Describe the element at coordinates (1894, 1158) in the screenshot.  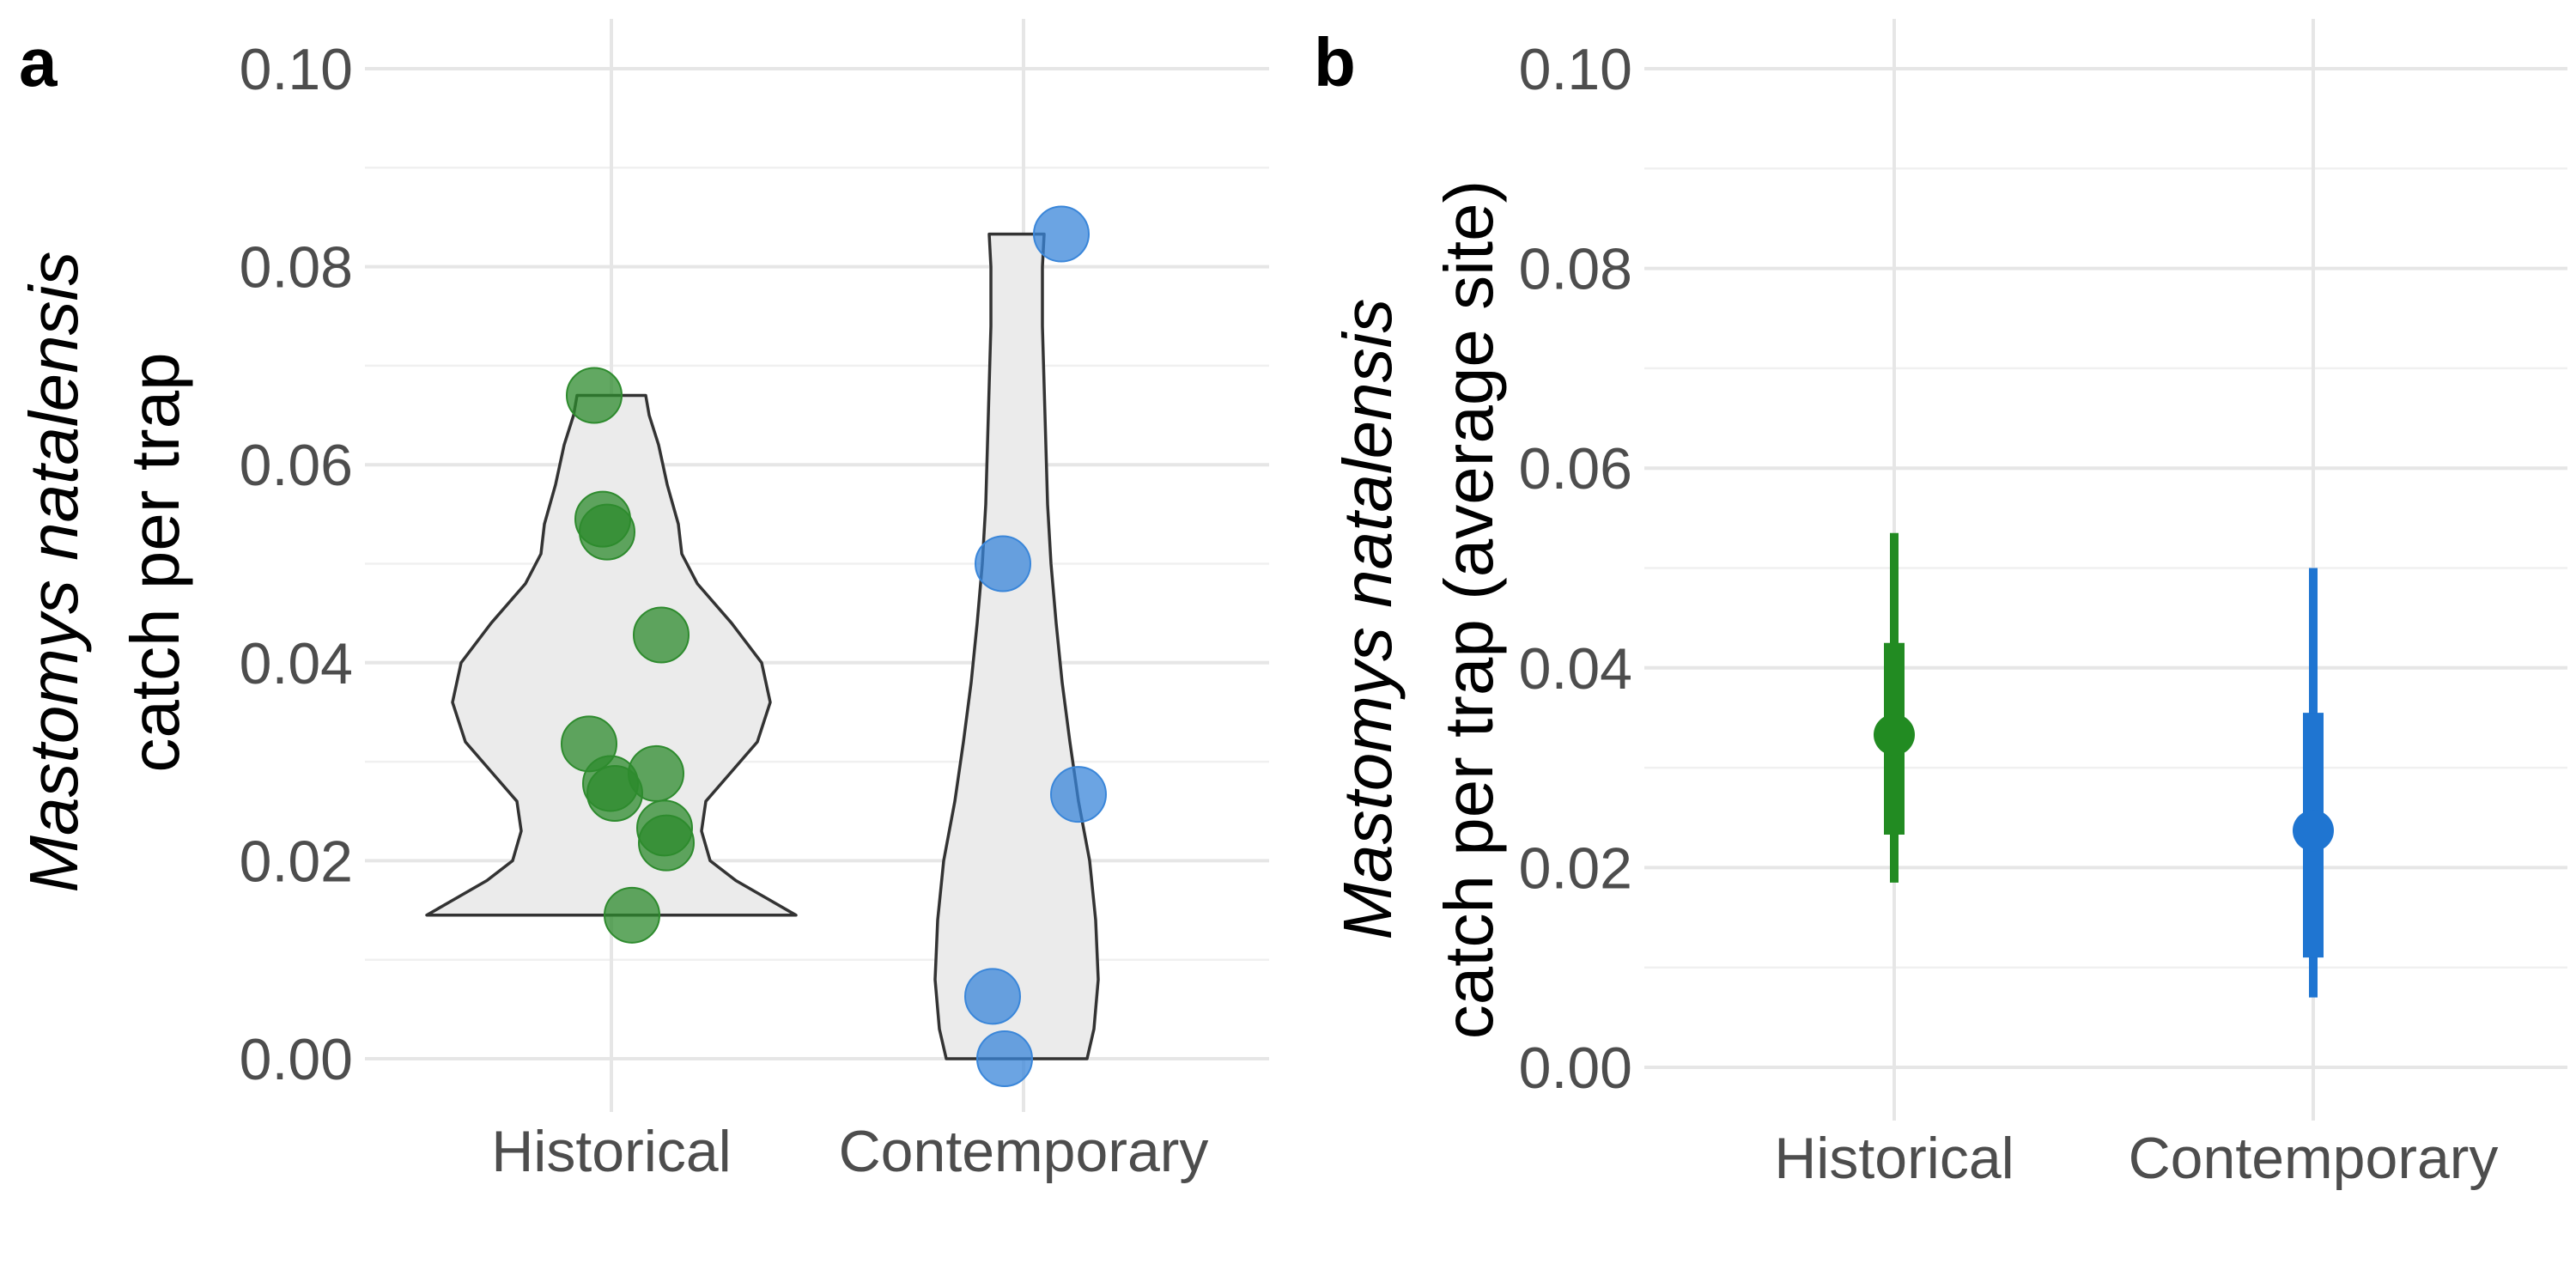
I see `panel-b-x-tick-label-historical: Historical` at that location.